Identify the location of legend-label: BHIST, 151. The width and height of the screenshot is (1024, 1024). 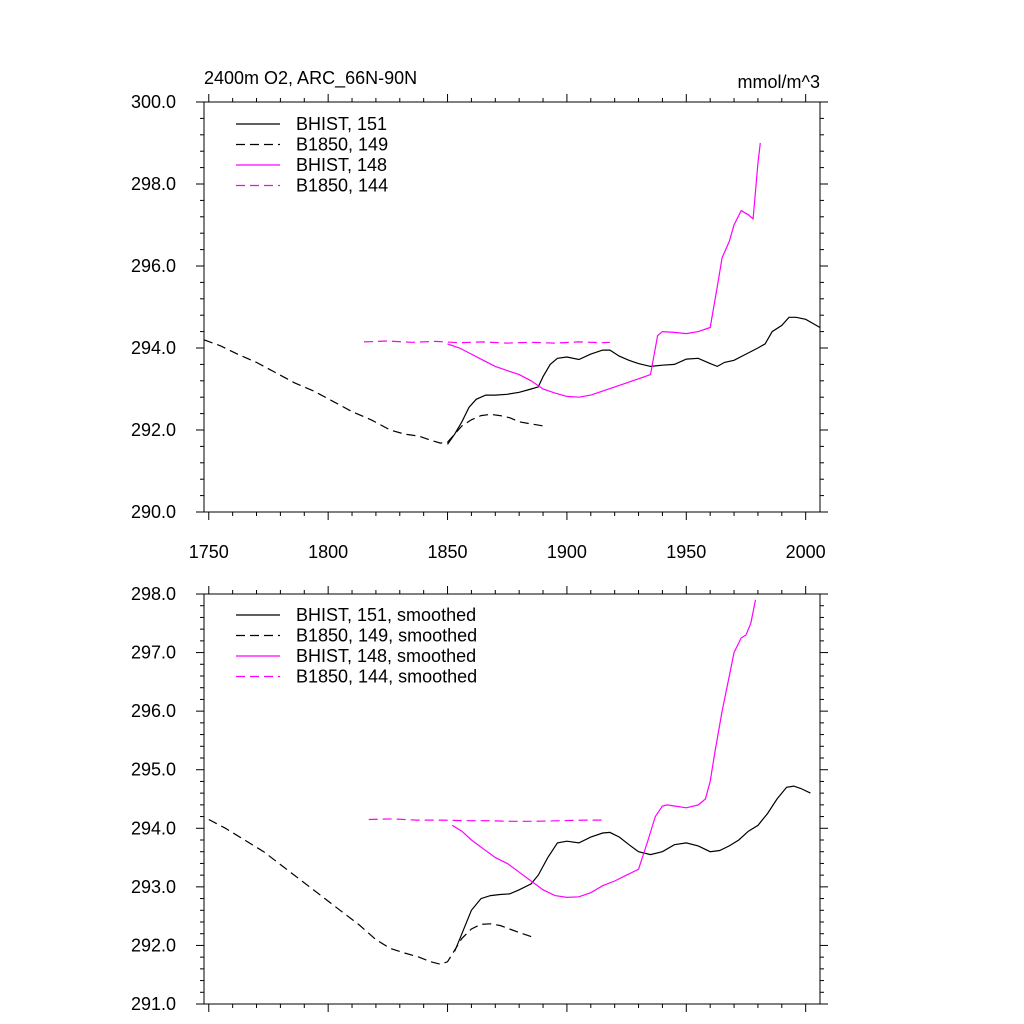
(341, 124).